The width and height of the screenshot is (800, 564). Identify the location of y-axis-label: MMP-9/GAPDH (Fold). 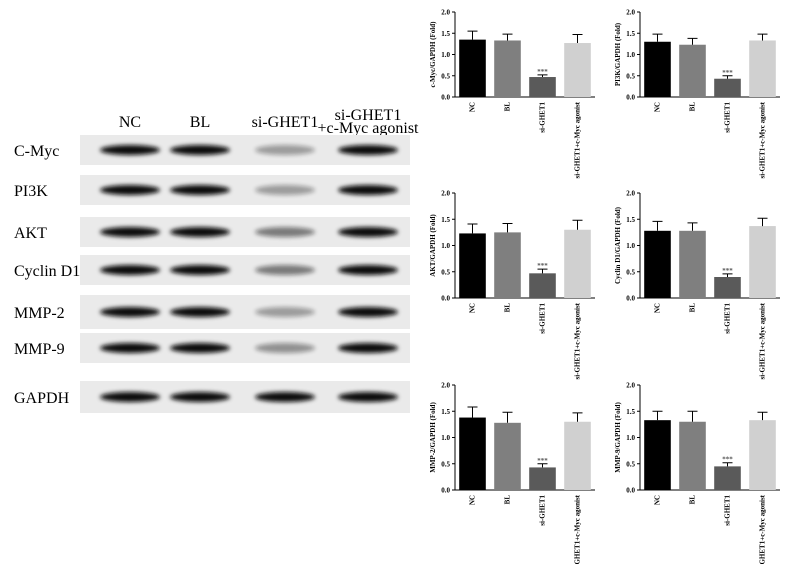
(618, 437).